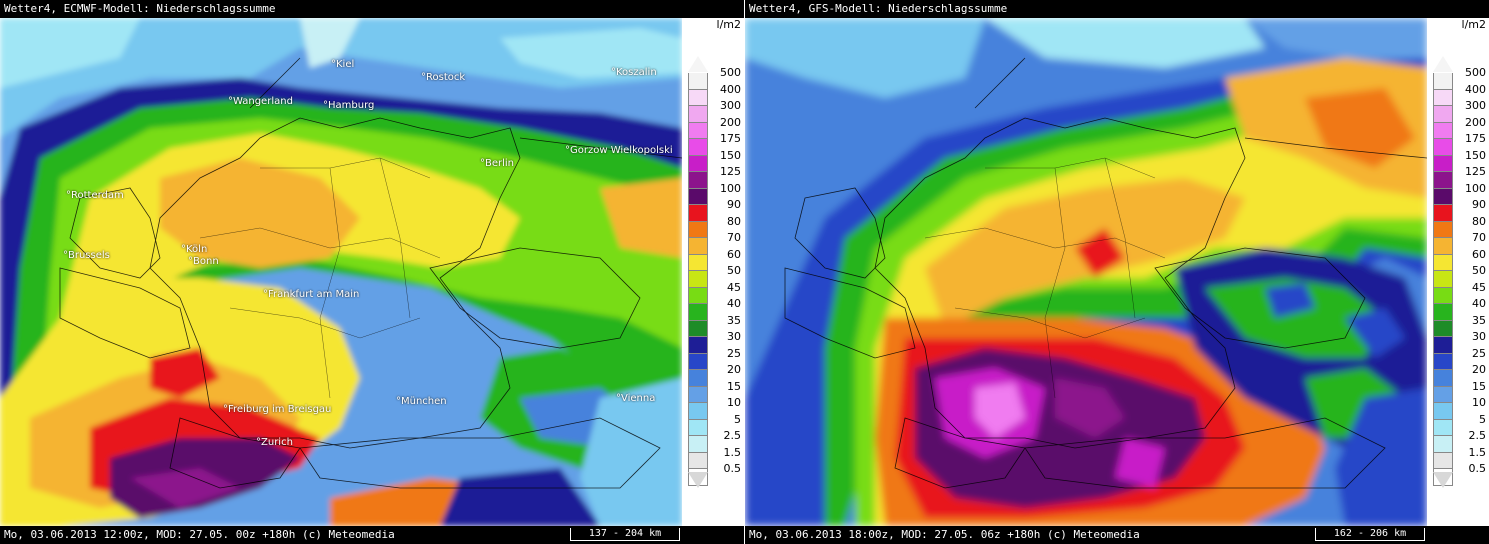 Image resolution: width=1489 pixels, height=544 pixels. What do you see at coordinates (732, 452) in the screenshot?
I see `legend-level-label: 1.5` at bounding box center [732, 452].